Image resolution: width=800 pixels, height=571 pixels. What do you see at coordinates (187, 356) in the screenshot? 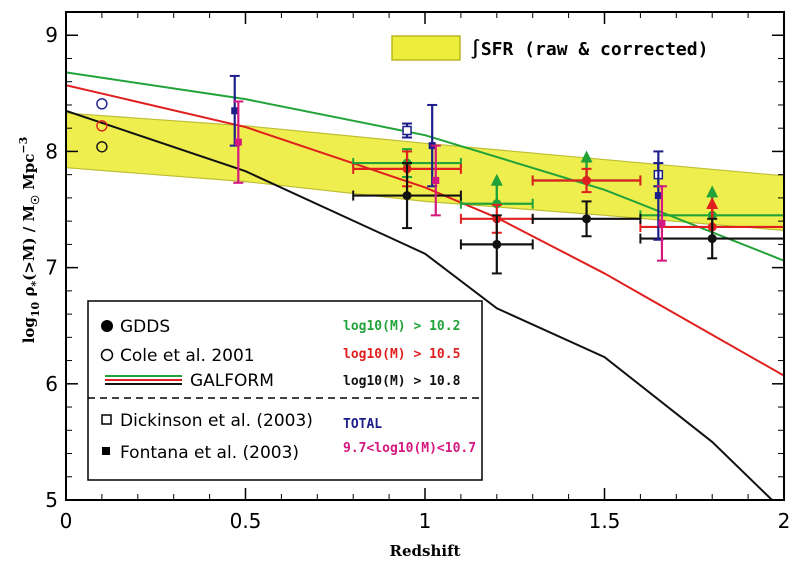
I see `legend-cole: Cole et al. 2001` at bounding box center [187, 356].